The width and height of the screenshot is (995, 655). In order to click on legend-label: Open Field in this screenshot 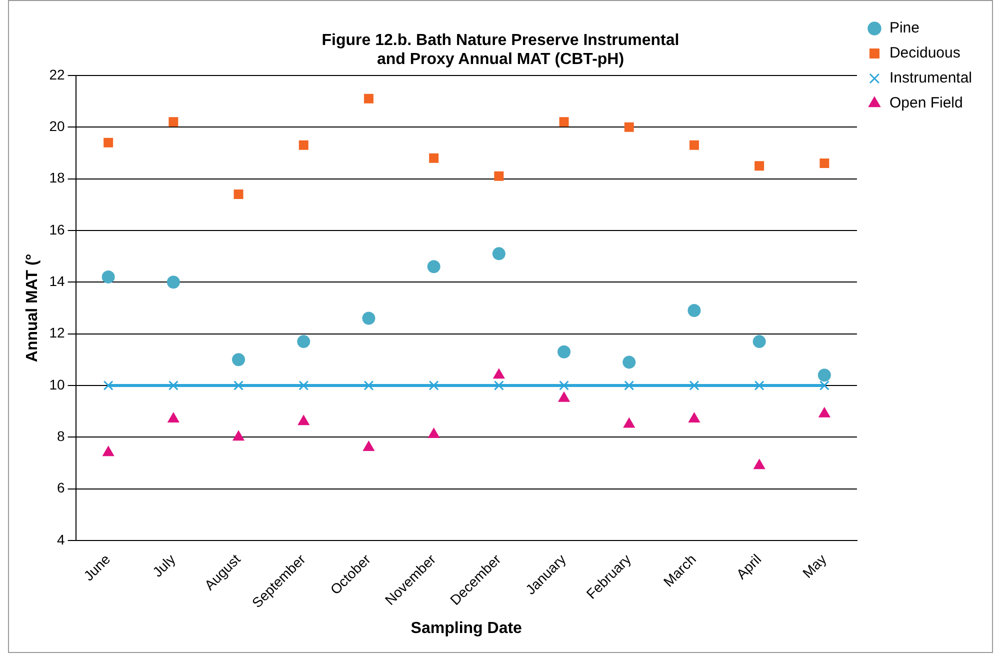, I will do `click(926, 103)`.